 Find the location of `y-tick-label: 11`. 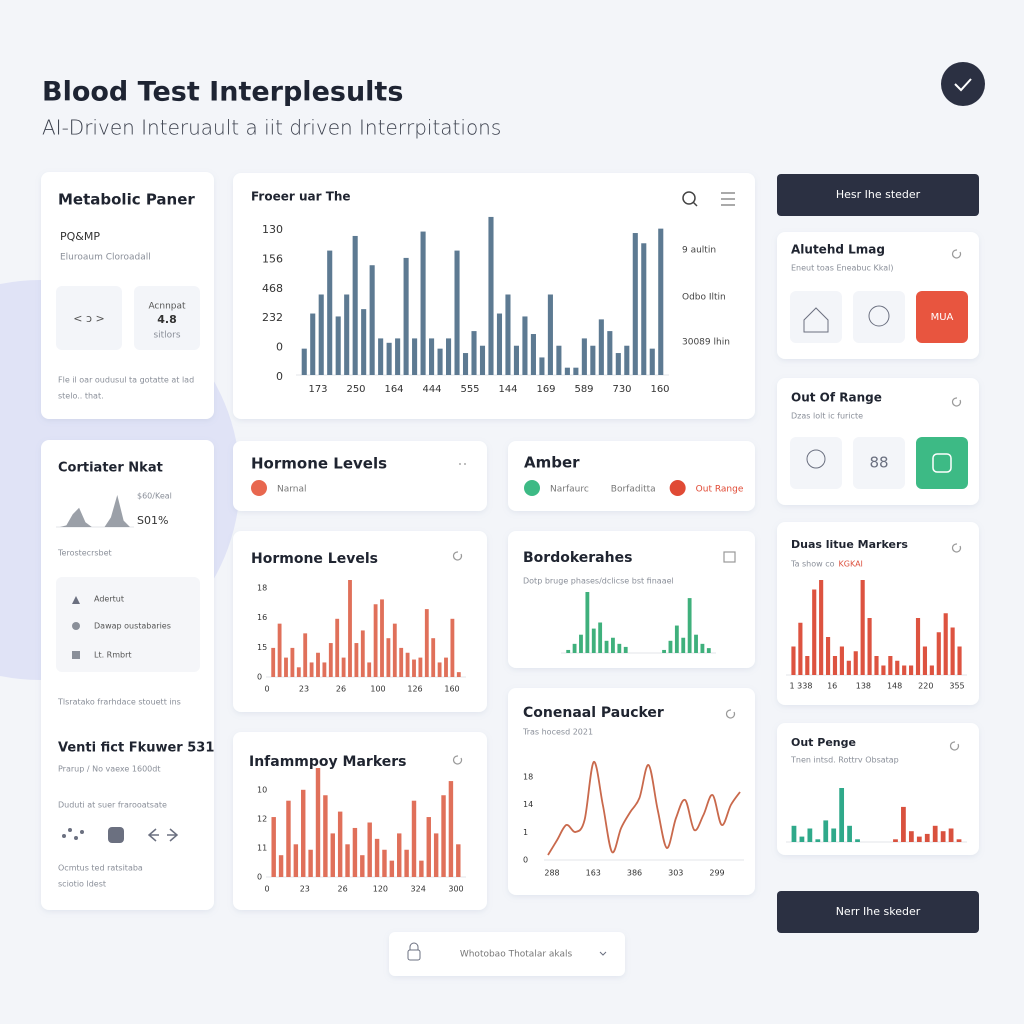

y-tick-label: 11 is located at coordinates (262, 848).